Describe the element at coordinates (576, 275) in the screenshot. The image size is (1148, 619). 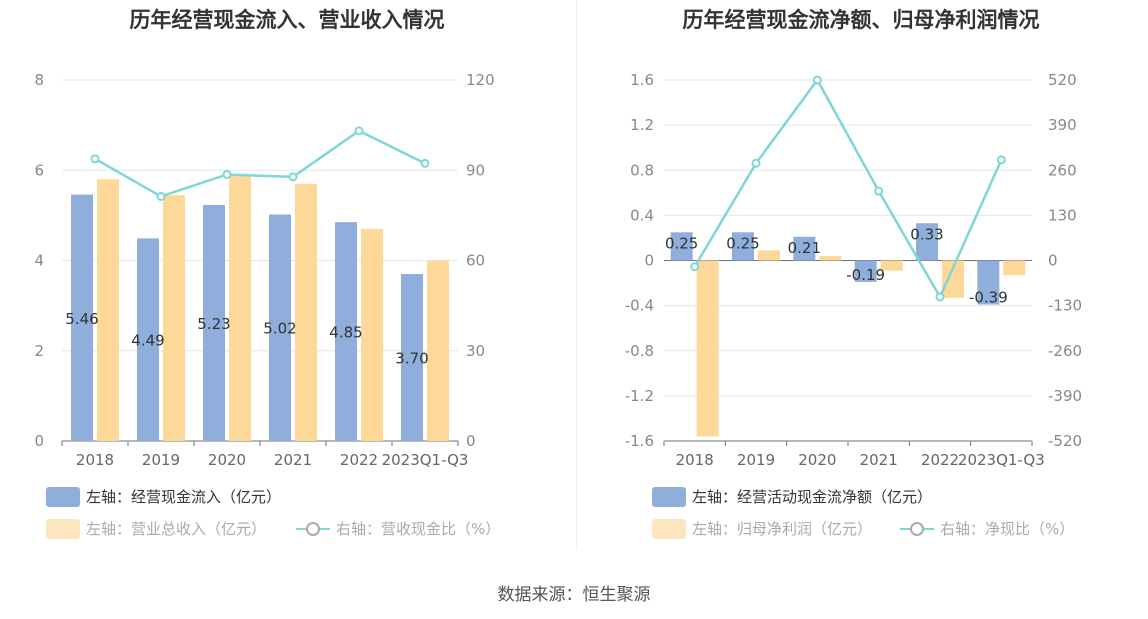
I see `panel-divider` at that location.